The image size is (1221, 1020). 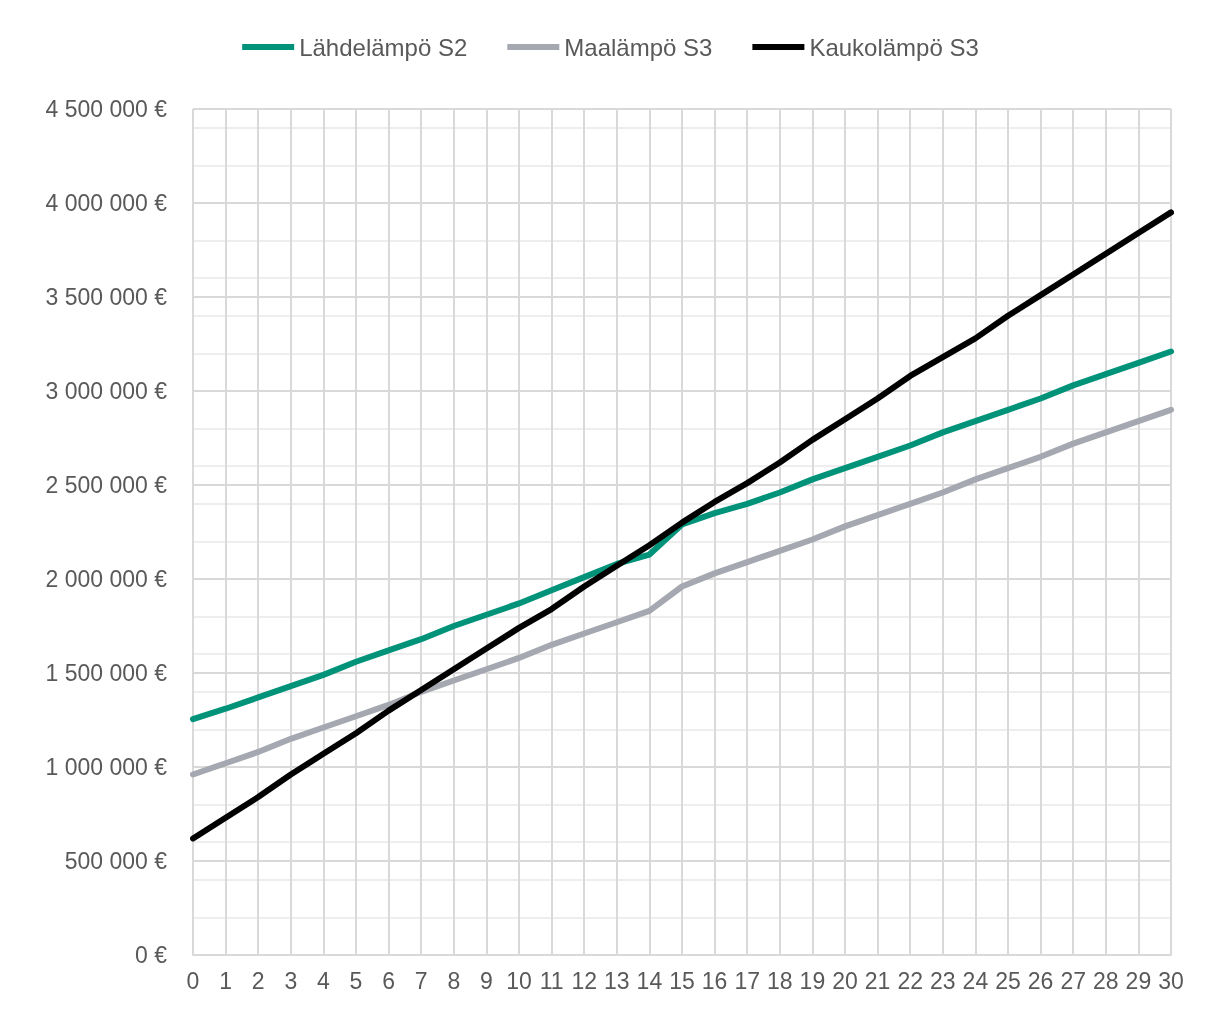 I want to click on x-tick-label: 2, so click(x=258, y=980).